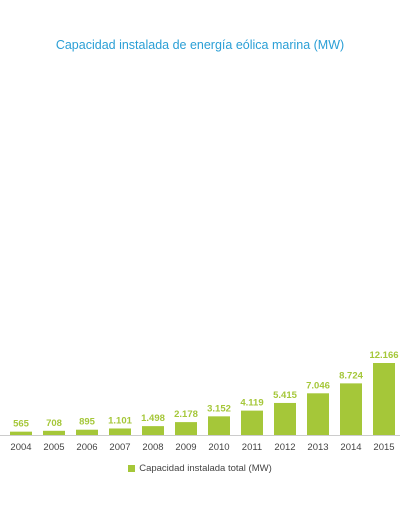 The width and height of the screenshot is (400, 516). What do you see at coordinates (383, 355) in the screenshot?
I see `value-label-2015: 12.166` at bounding box center [383, 355].